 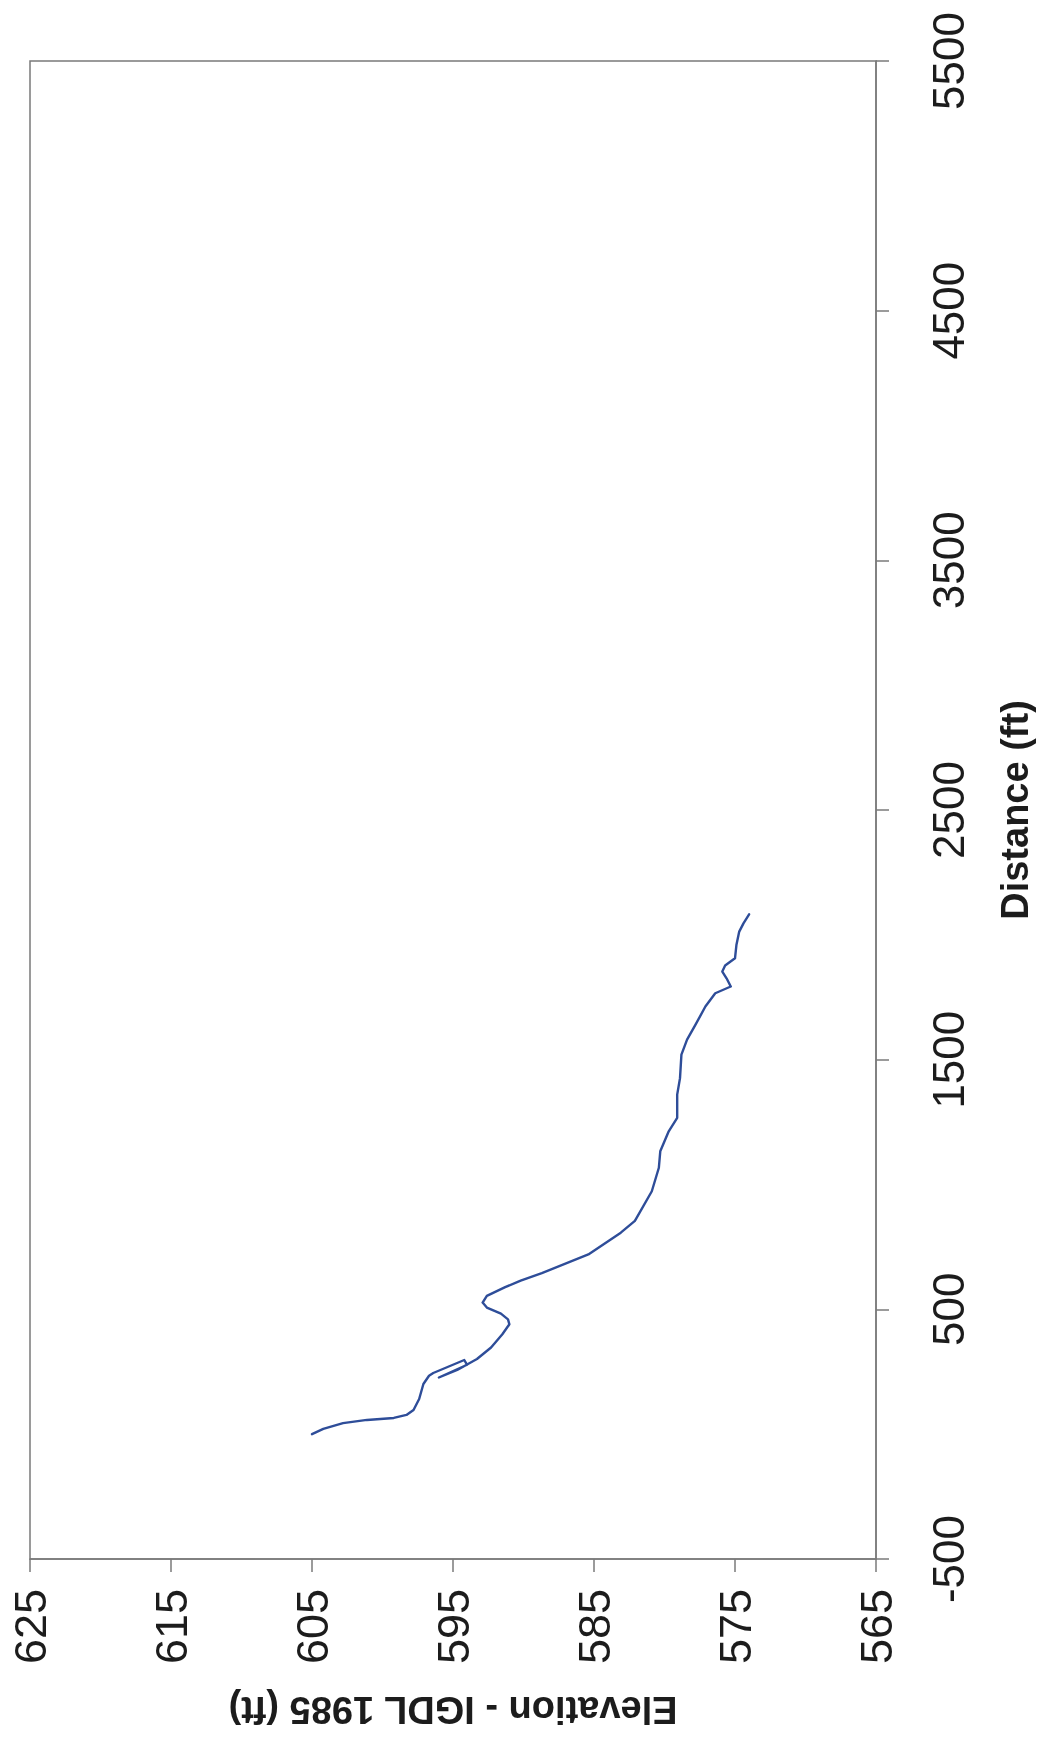 What do you see at coordinates (312, 1627) in the screenshot?
I see `x-tick-label: 605` at bounding box center [312, 1627].